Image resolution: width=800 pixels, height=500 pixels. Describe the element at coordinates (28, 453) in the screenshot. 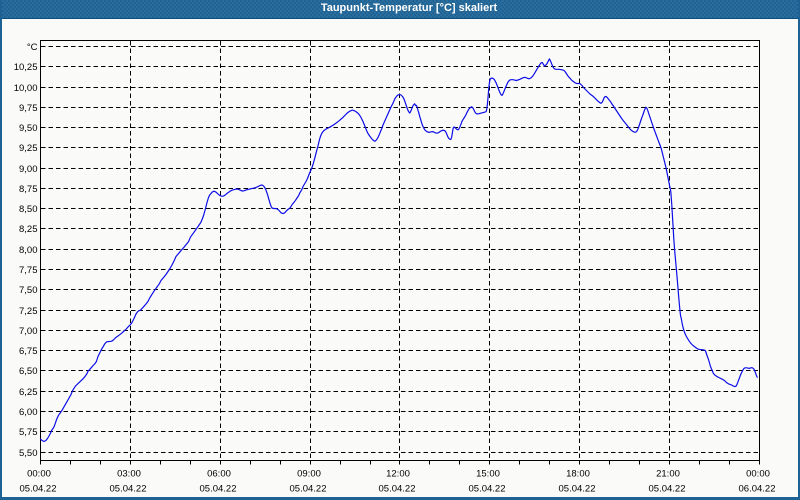

I see `svg-text: 5,50` at that location.